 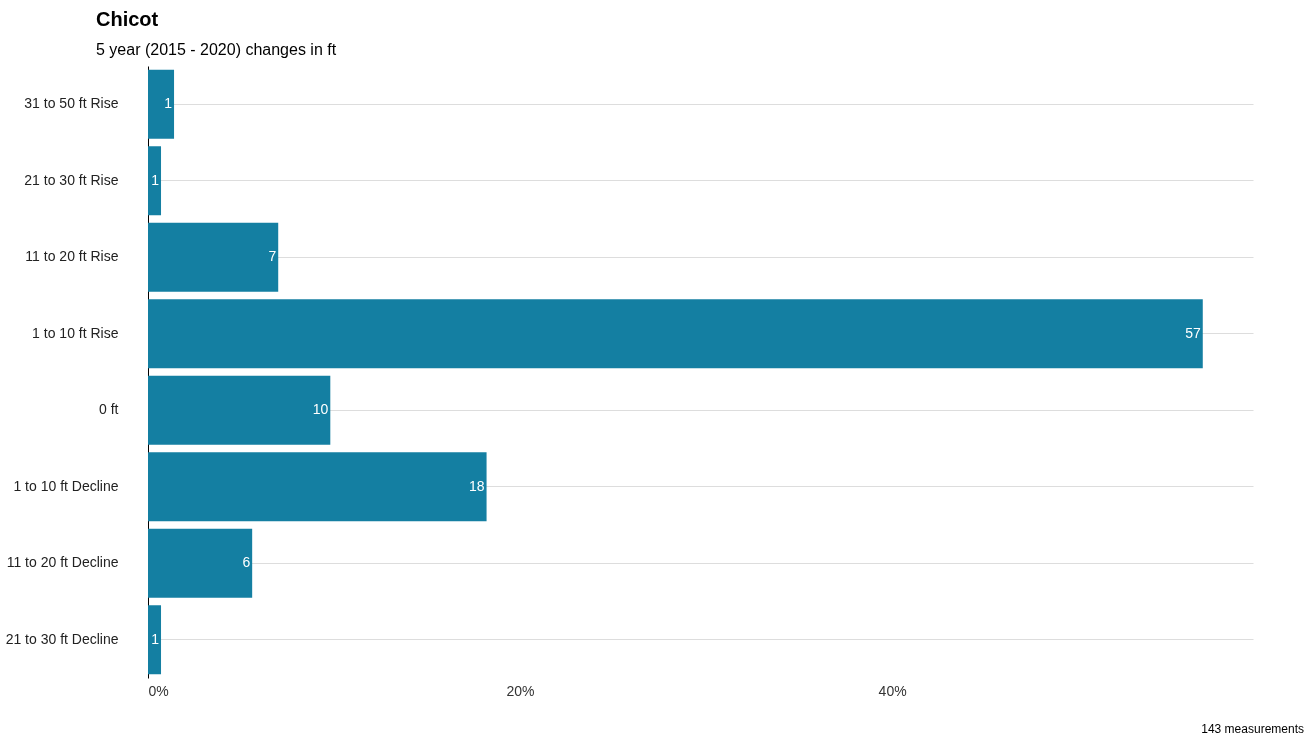 What do you see at coordinates (62, 562) in the screenshot?
I see `y-tick-label: 11 to 20 ft Decline` at bounding box center [62, 562].